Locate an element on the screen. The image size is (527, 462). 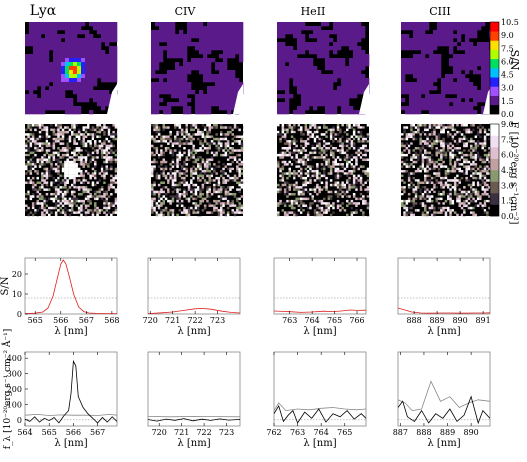
sn-map-mask is located at coordinates (238, 99).